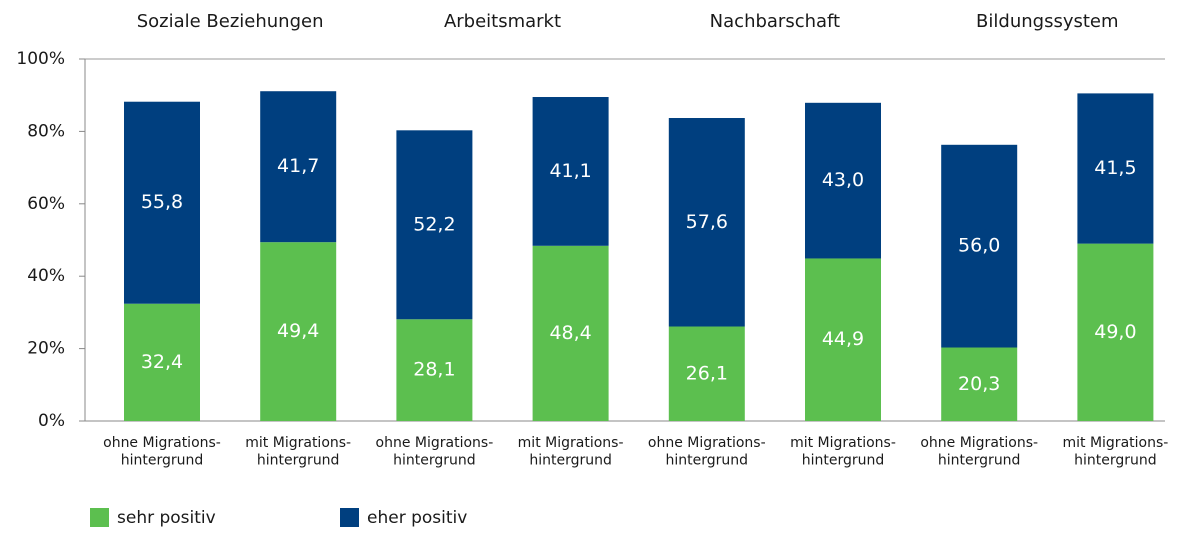 The image size is (1177, 547). I want to click on value-label: 41,7, so click(298, 166).